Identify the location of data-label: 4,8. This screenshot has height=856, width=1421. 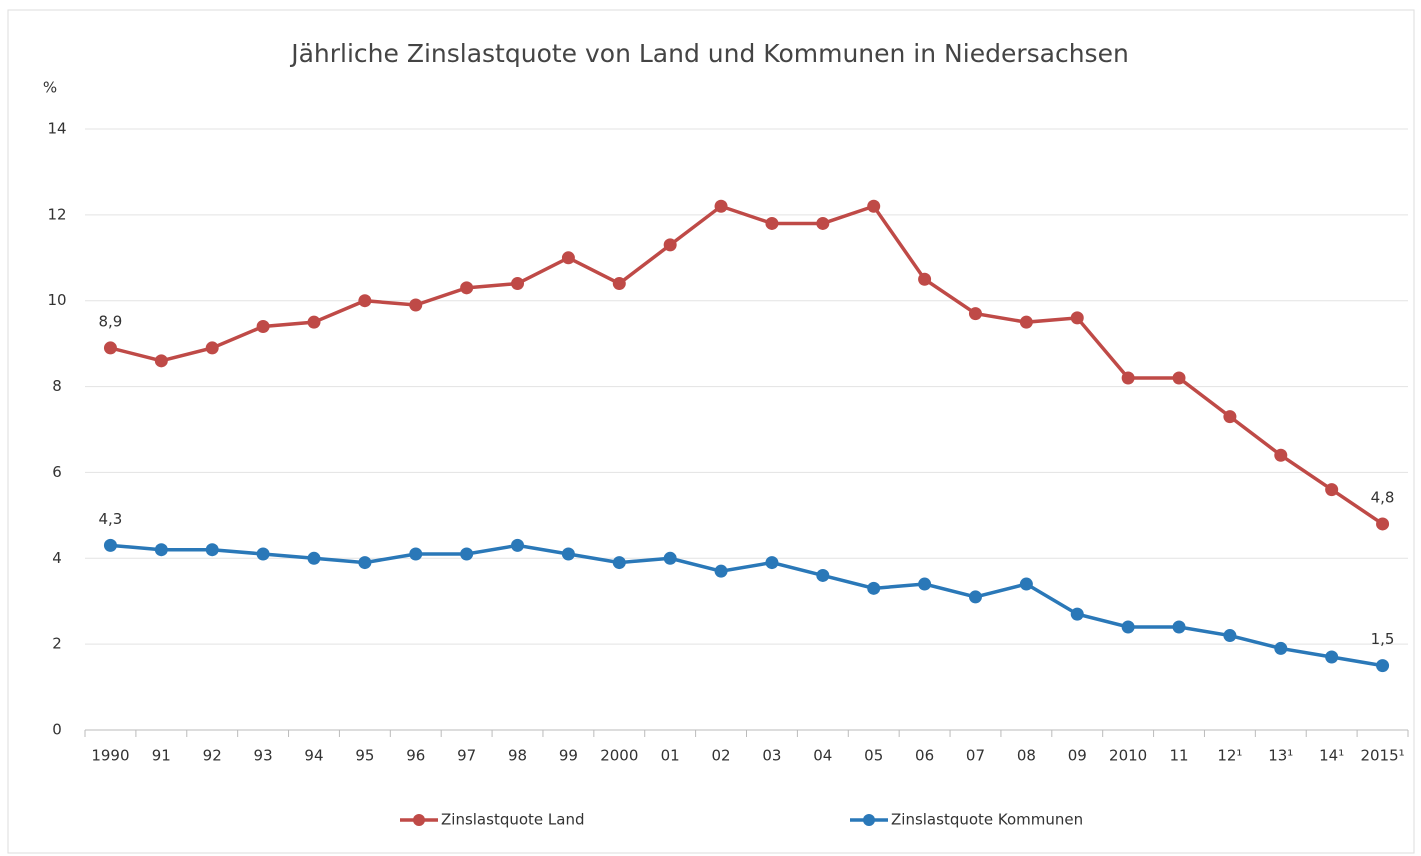
(1383, 497).